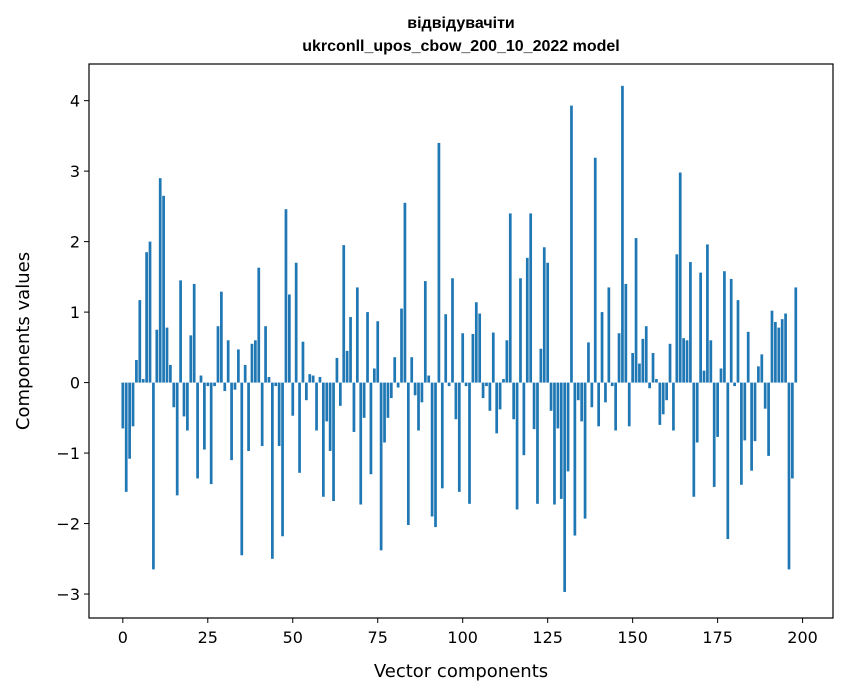 The width and height of the screenshot is (847, 696). Describe the element at coordinates (75, 242) in the screenshot. I see `y-tick-label: 2` at that location.